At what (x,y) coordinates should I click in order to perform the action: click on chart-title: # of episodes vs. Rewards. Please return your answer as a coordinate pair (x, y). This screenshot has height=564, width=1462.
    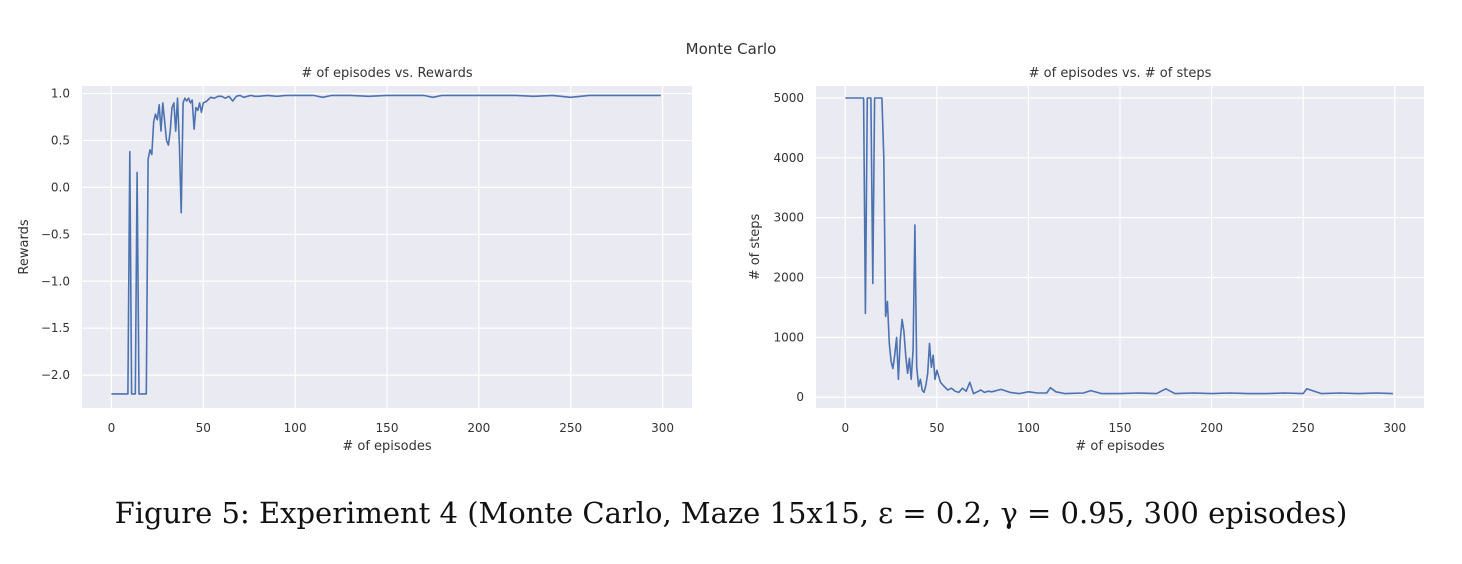
    Looking at the image, I should click on (387, 73).